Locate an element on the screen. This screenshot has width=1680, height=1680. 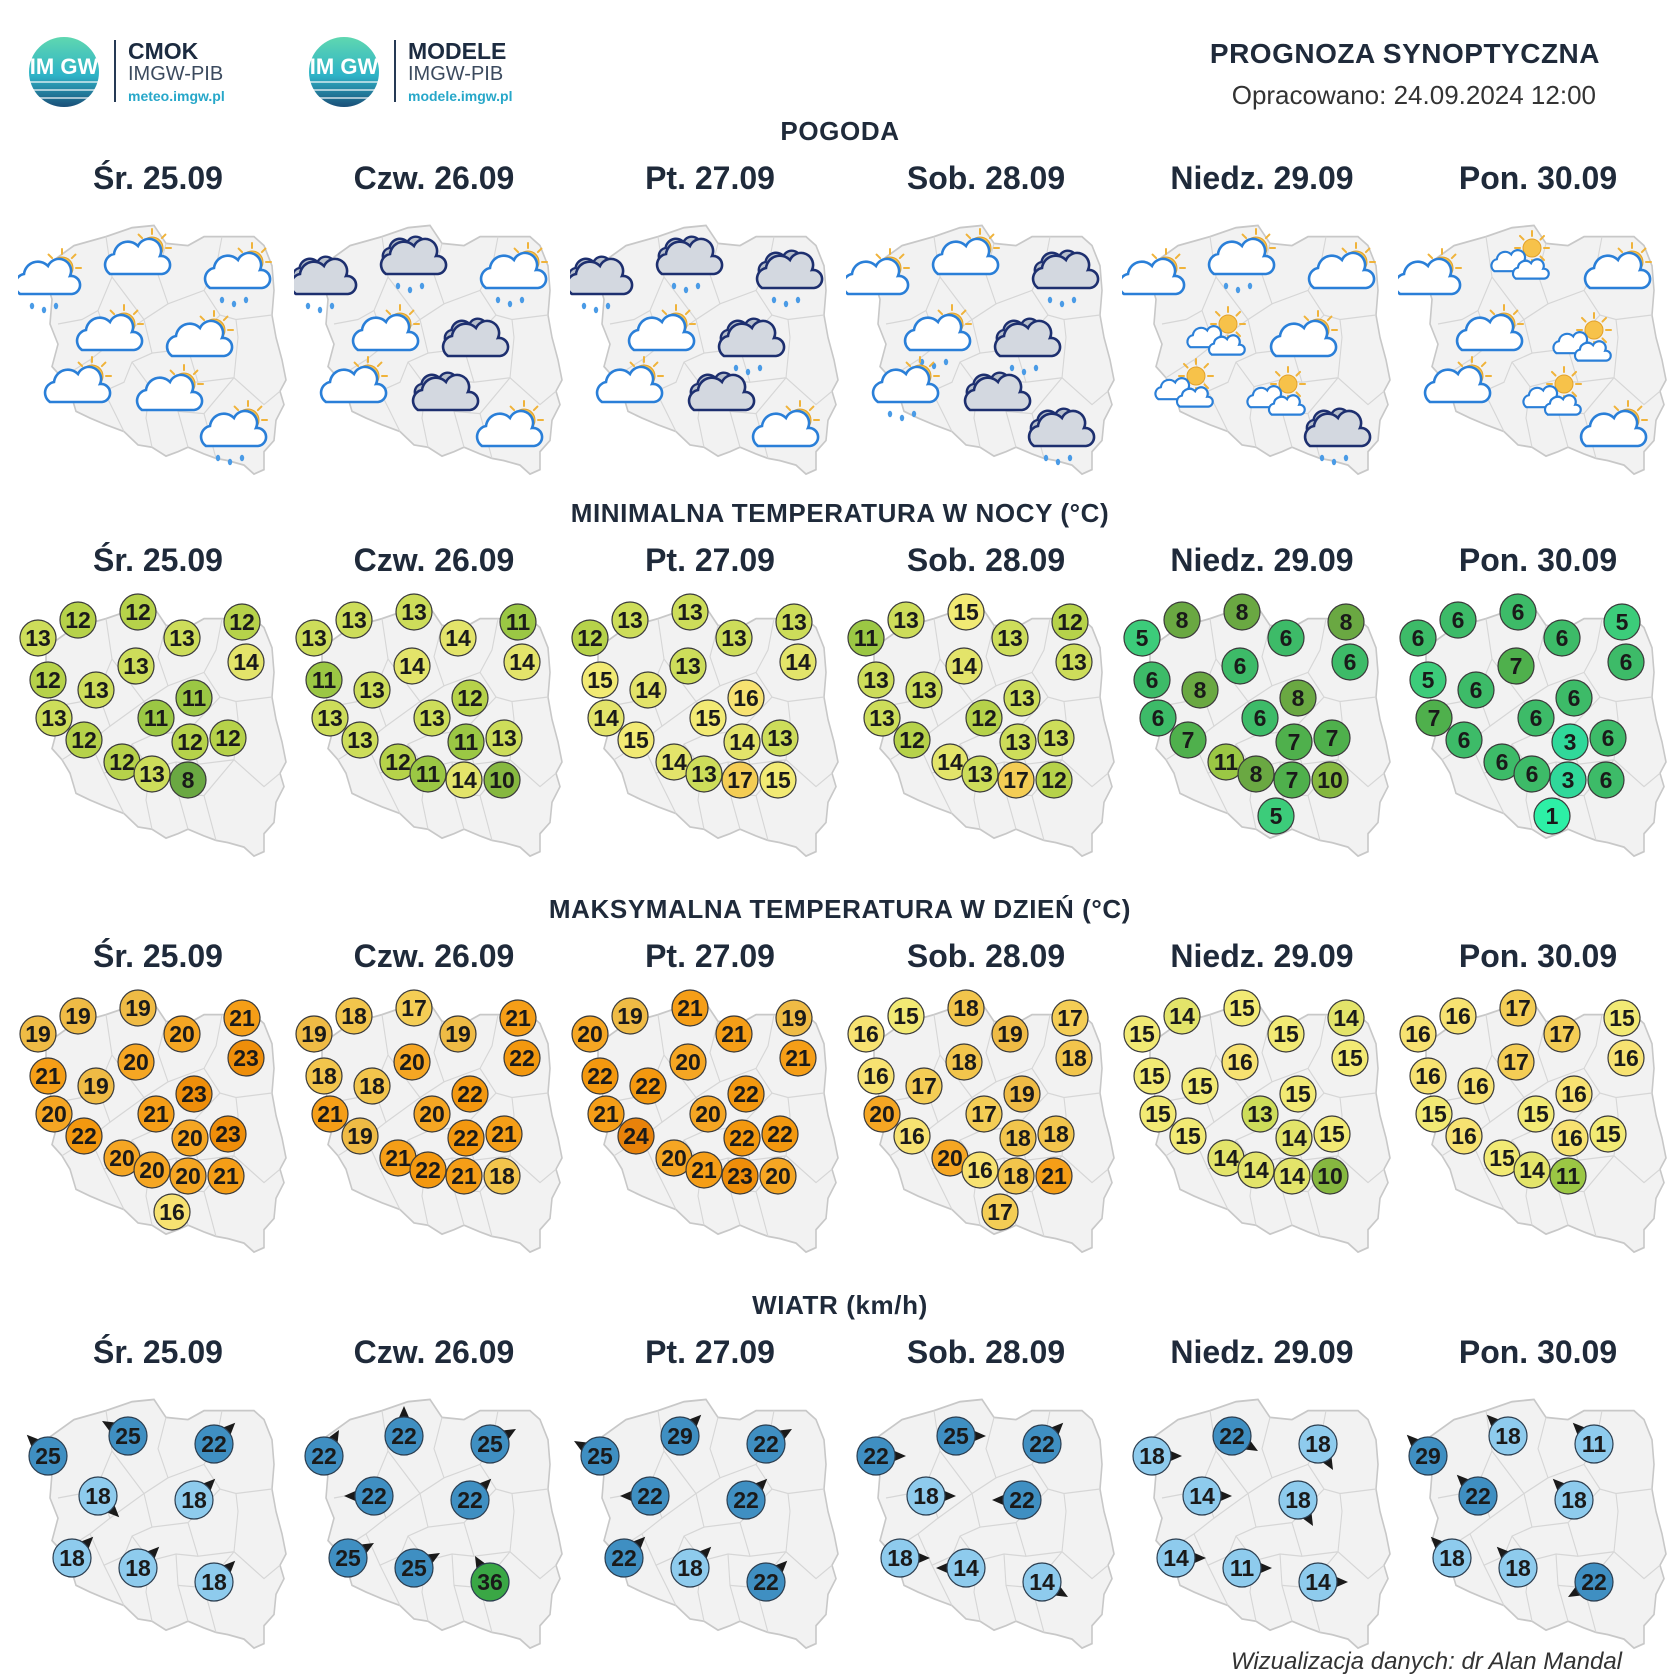
value-label: 20 is located at coordinates (708, 1114).